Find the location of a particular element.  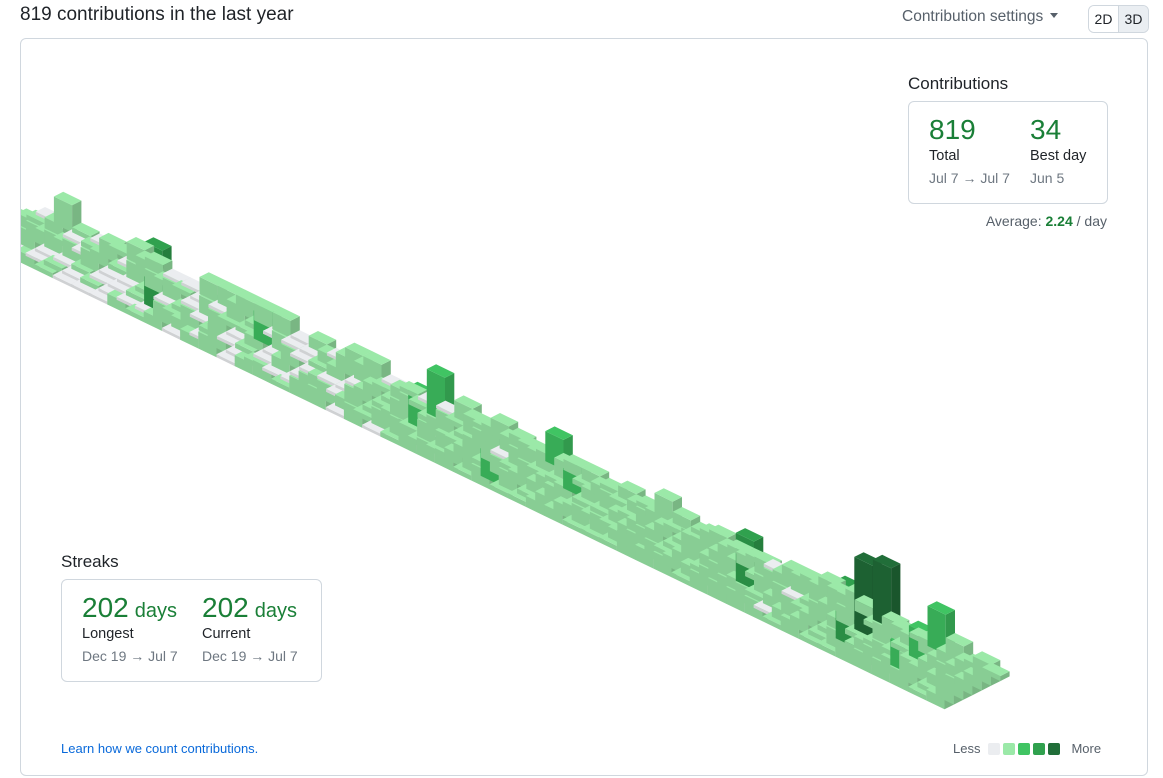

average-per-day: Average: 2.24 / day is located at coordinates (1046, 221).